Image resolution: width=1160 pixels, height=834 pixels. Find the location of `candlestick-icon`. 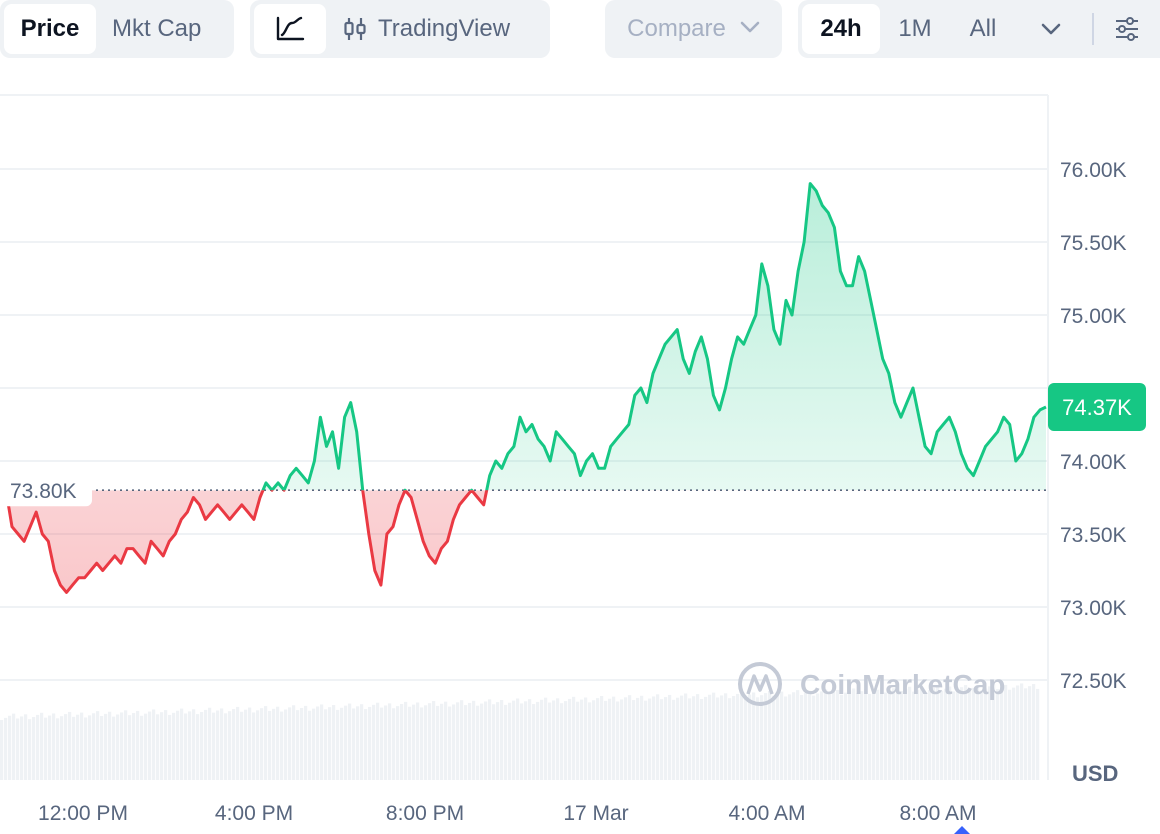

candlestick-icon is located at coordinates (355, 29).